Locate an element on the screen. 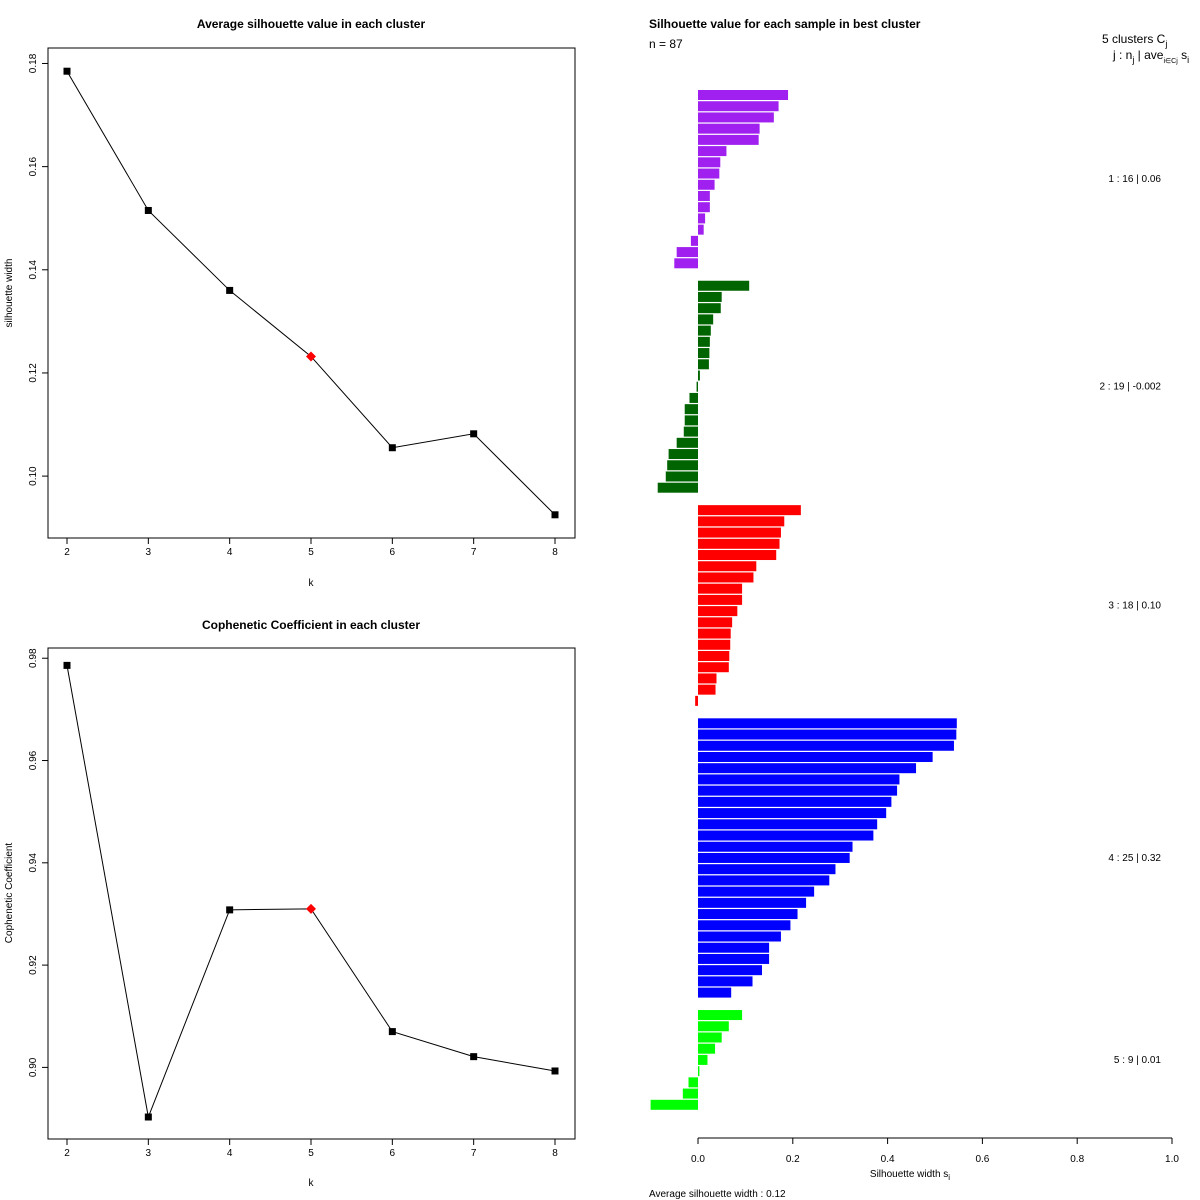 The height and width of the screenshot is (1200, 1200). y-tick-label: 0.92 is located at coordinates (33, 965).